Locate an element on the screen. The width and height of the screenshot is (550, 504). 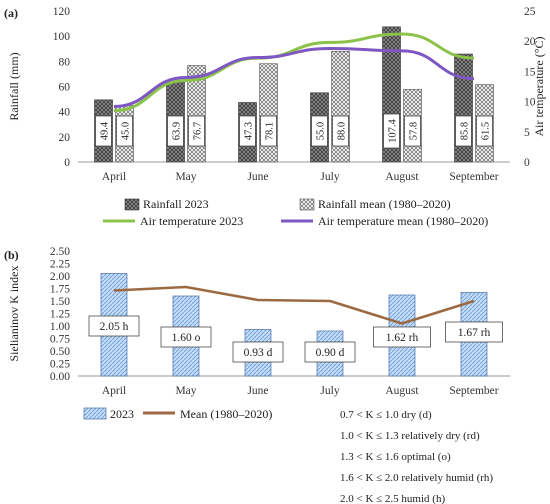
data-label-text: 0.93 d is located at coordinates (258, 353).